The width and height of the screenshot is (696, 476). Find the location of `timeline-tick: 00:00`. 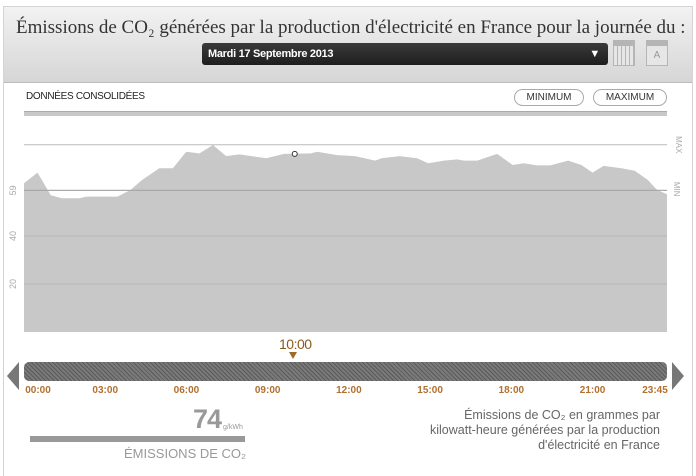

timeline-tick: 00:00 is located at coordinates (38, 390).